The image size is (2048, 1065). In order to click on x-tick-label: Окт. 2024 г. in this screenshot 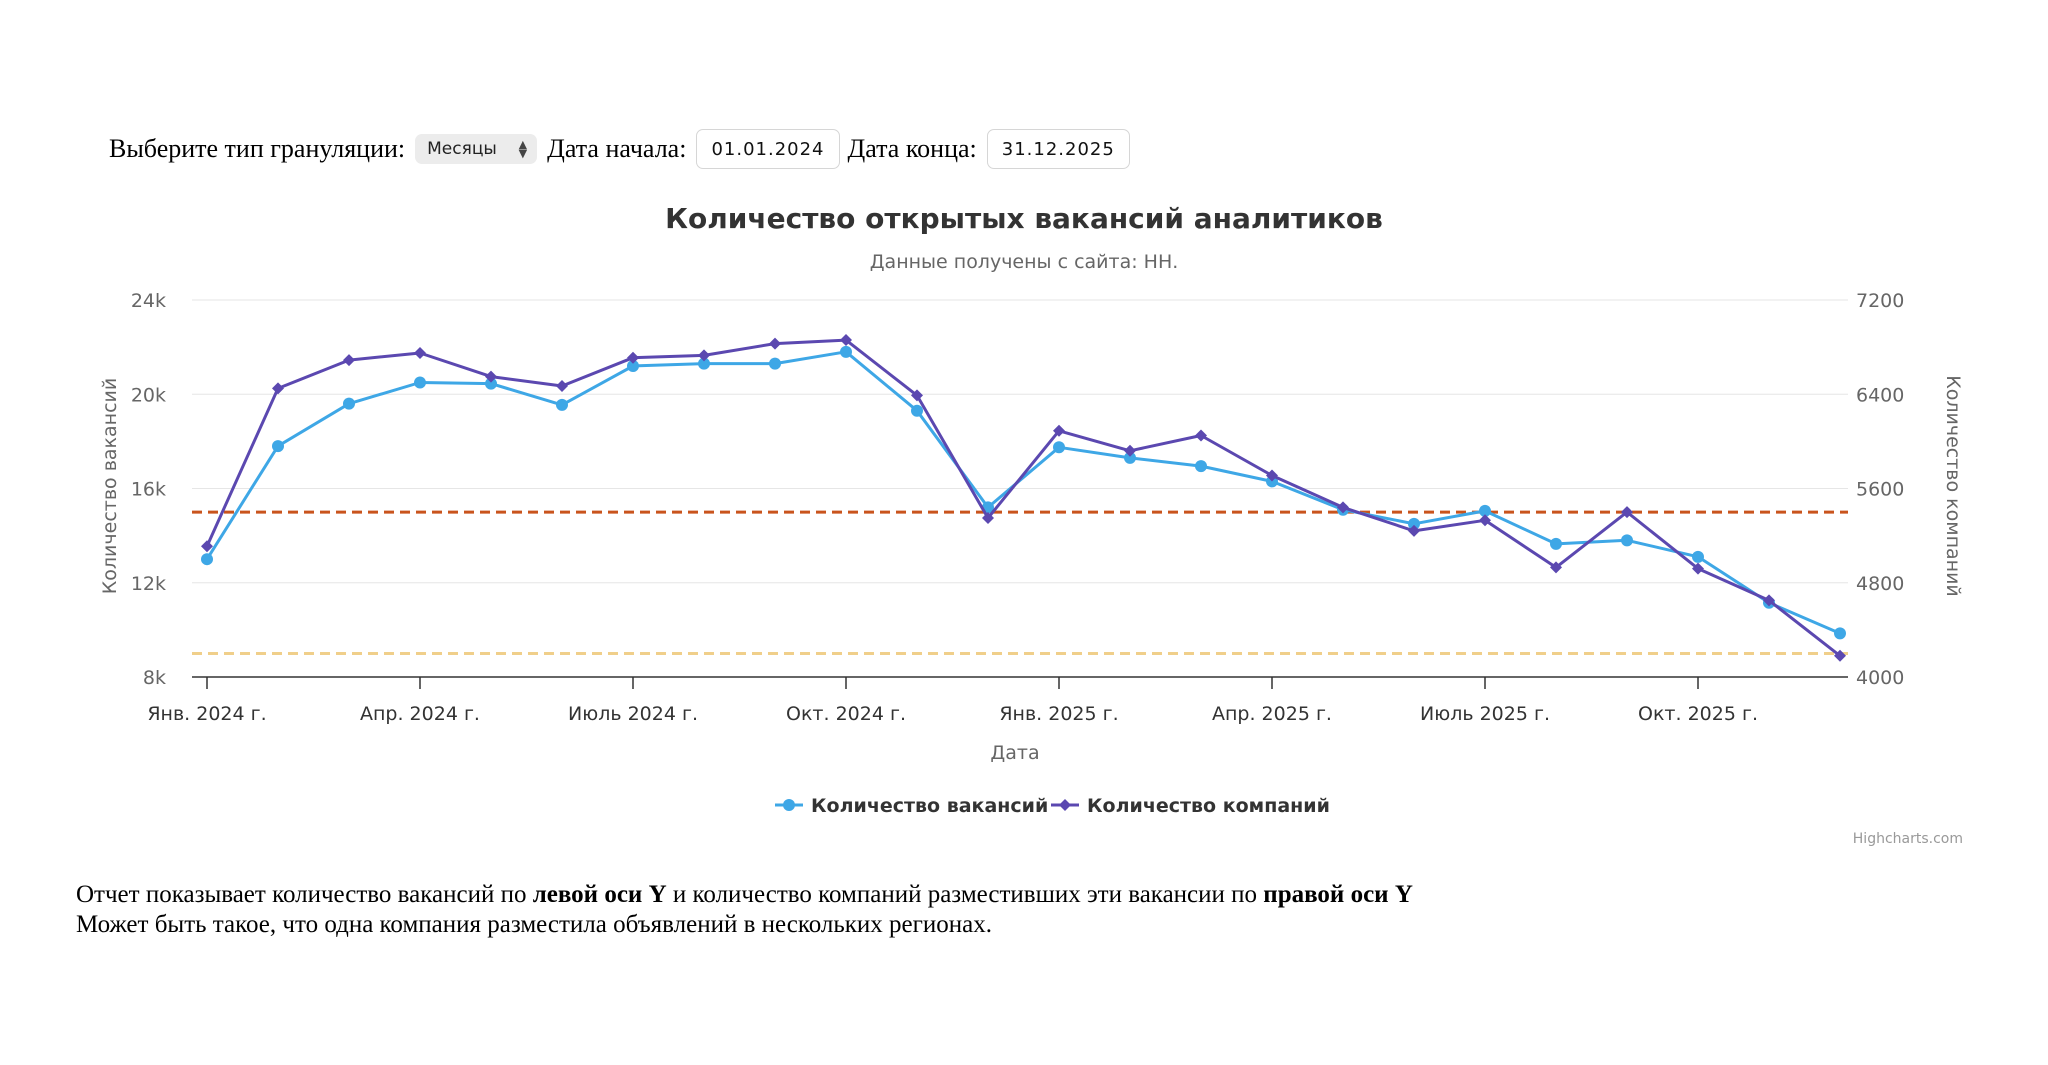, I will do `click(846, 714)`.